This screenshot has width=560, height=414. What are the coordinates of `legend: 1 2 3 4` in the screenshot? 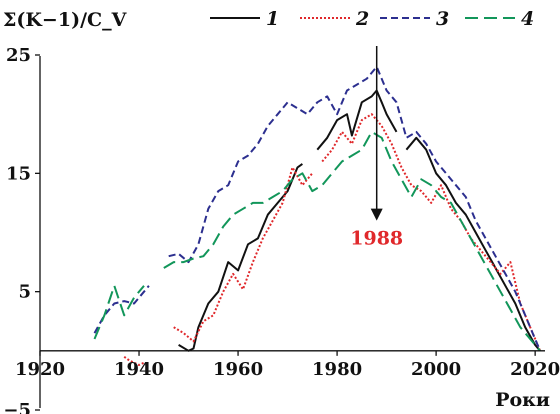 It's located at (372, 19).